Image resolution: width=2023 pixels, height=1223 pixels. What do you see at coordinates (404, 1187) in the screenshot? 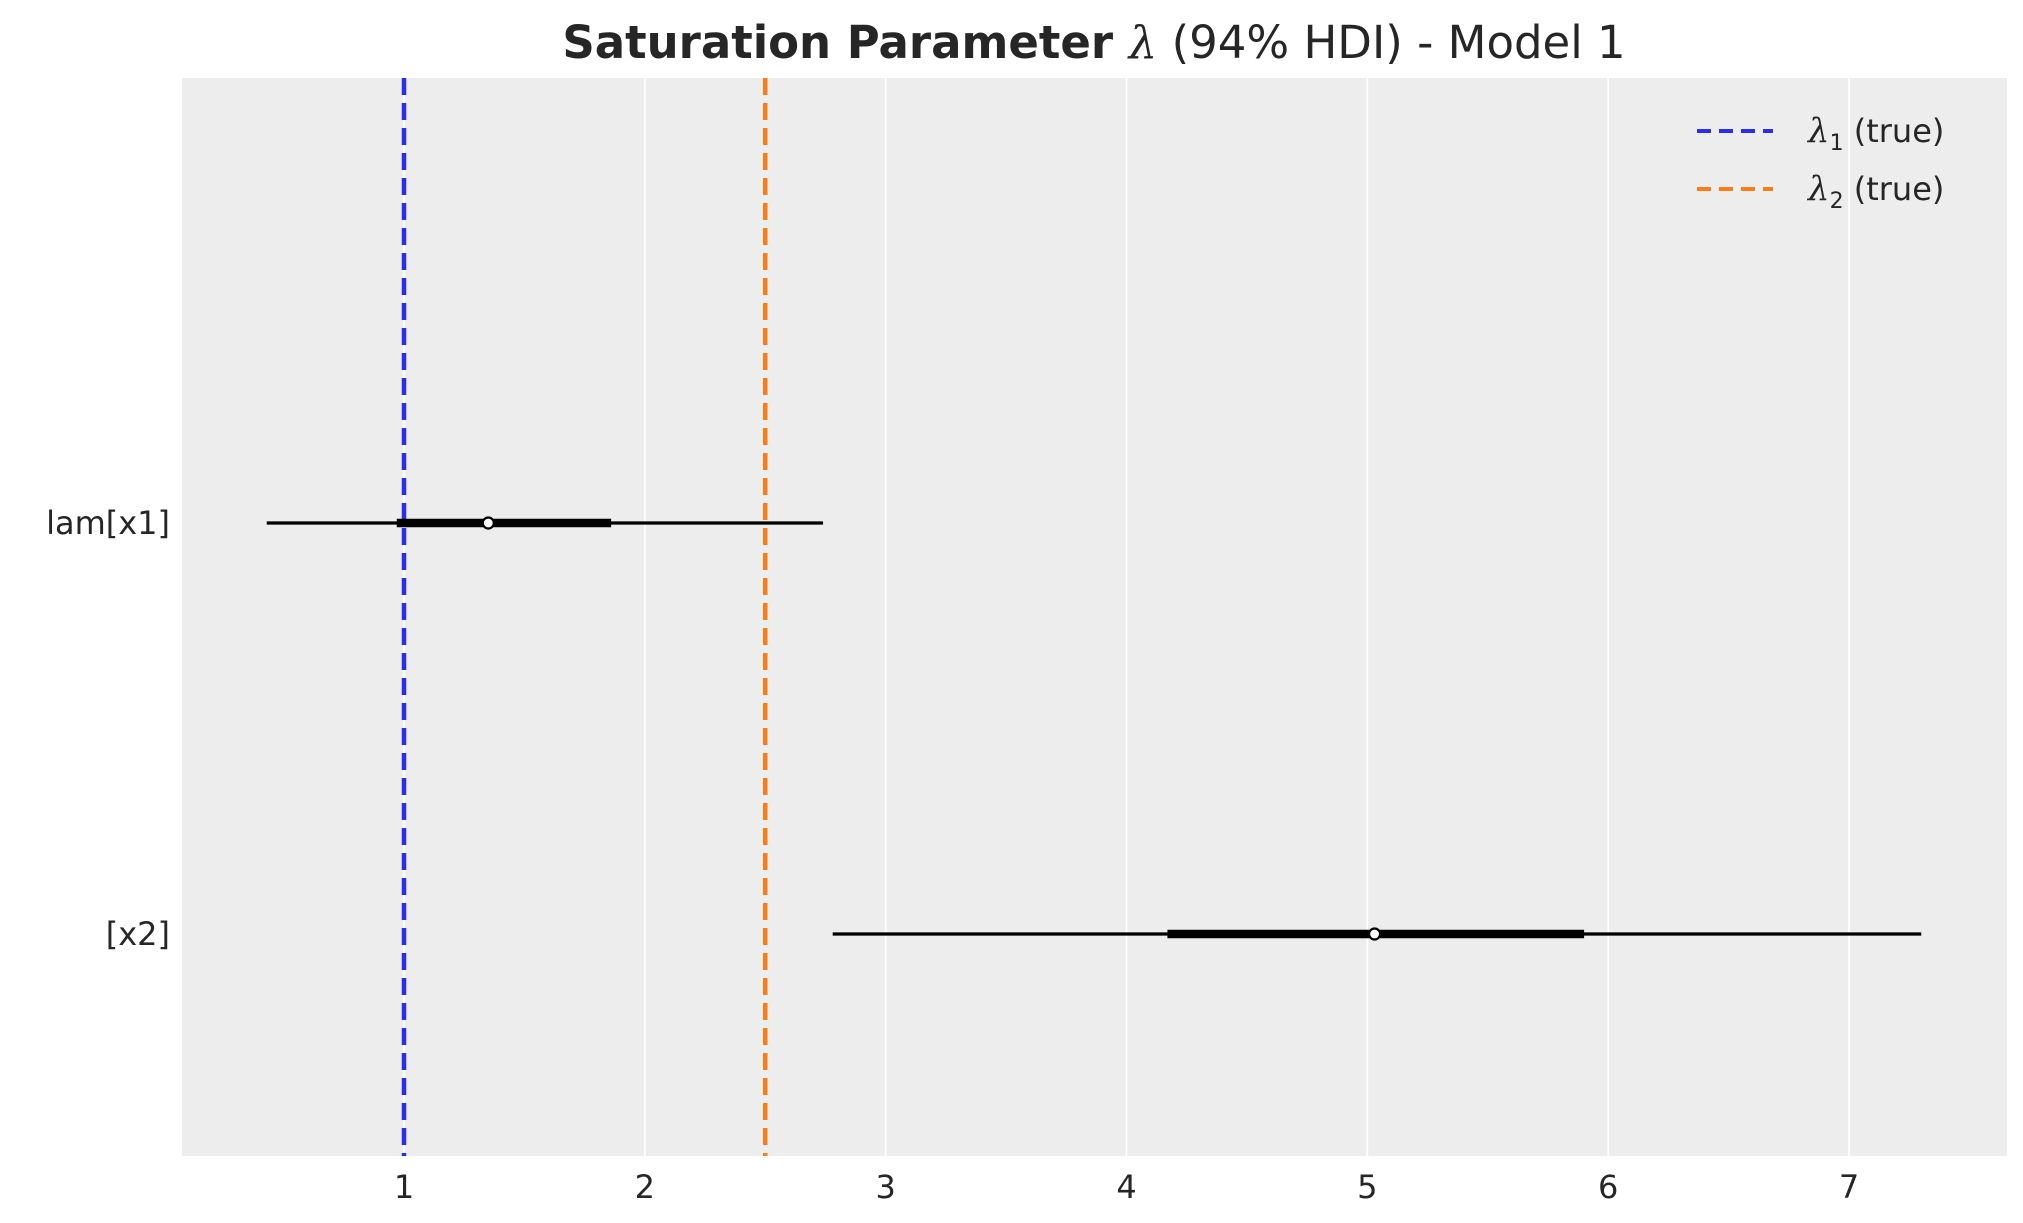
I see `x-tick-label: 1` at bounding box center [404, 1187].